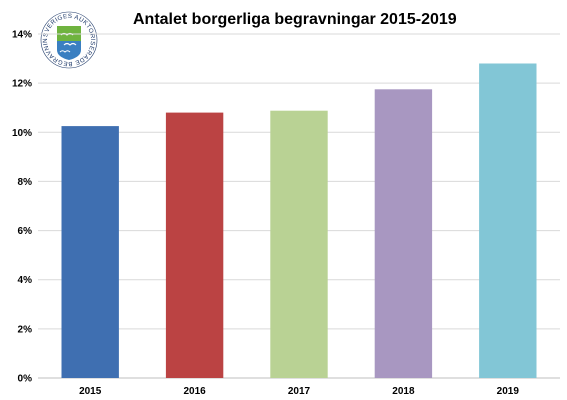 The height and width of the screenshot is (400, 567). Describe the element at coordinates (508, 220) in the screenshot. I see `bar-2019` at that location.